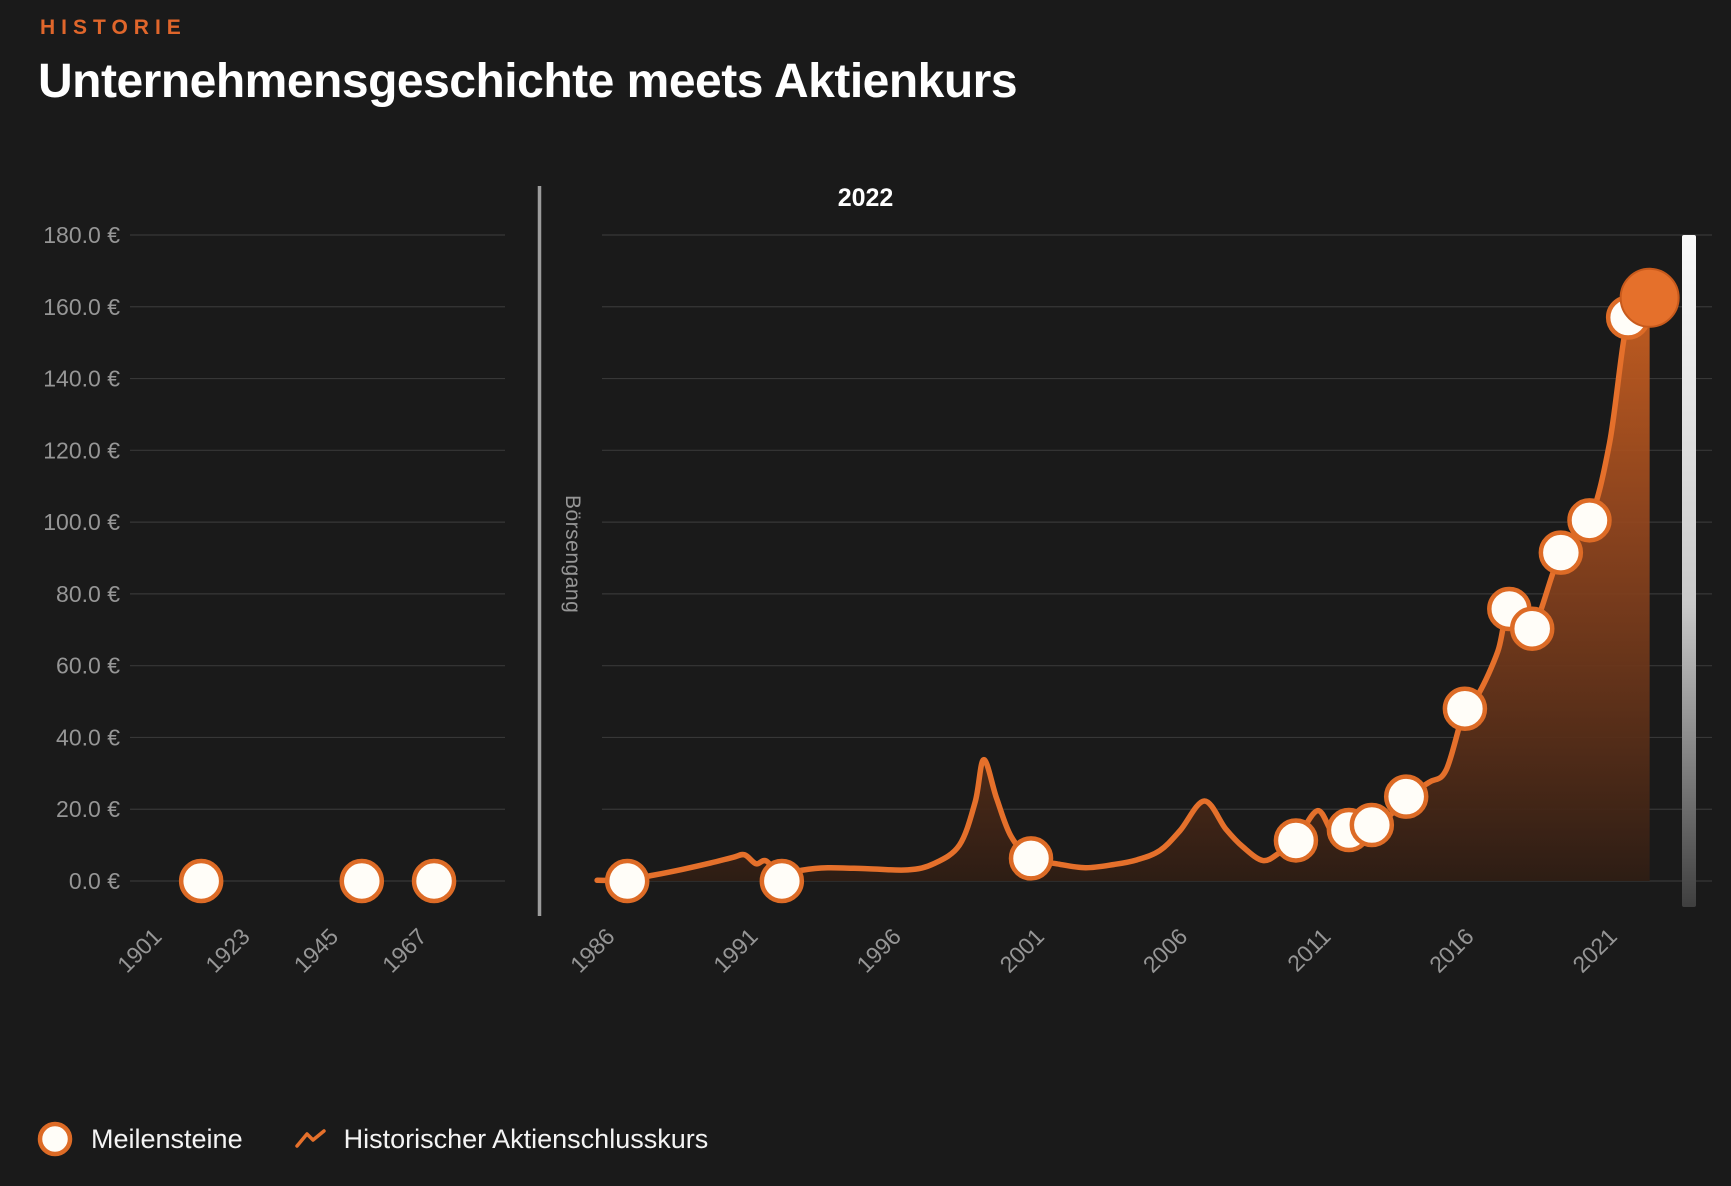  I want to click on y-tick-label: 140.0 €, so click(81, 379).